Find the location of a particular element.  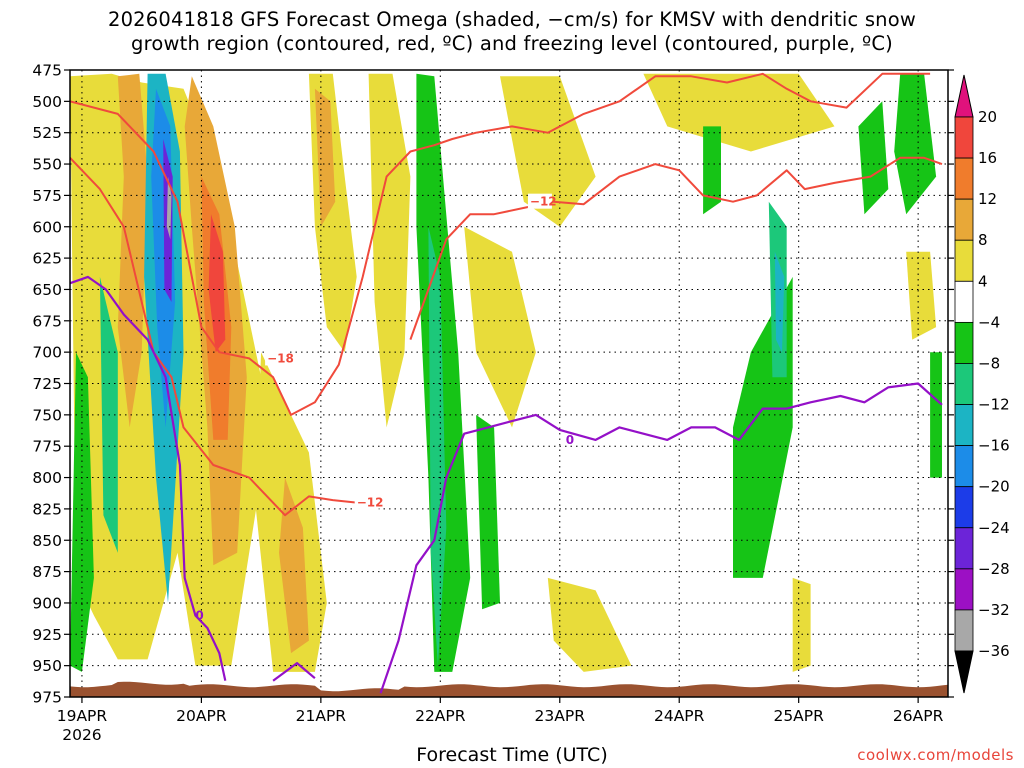

y-tick-label-3: 550 is located at coordinates (47, 165).